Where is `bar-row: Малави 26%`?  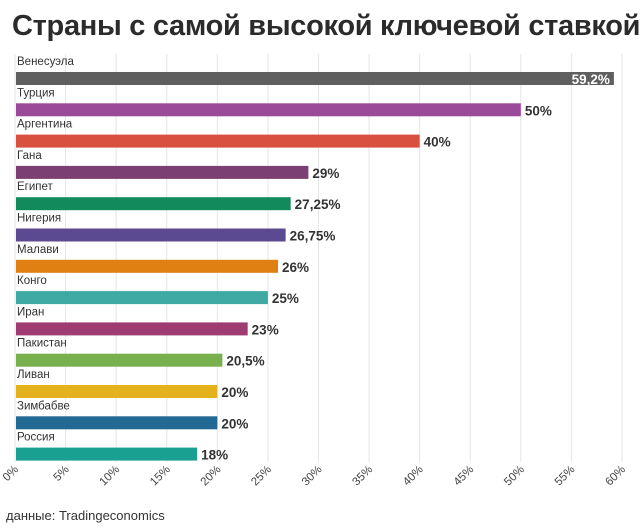 bar-row: Малави 26% is located at coordinates (162, 259).